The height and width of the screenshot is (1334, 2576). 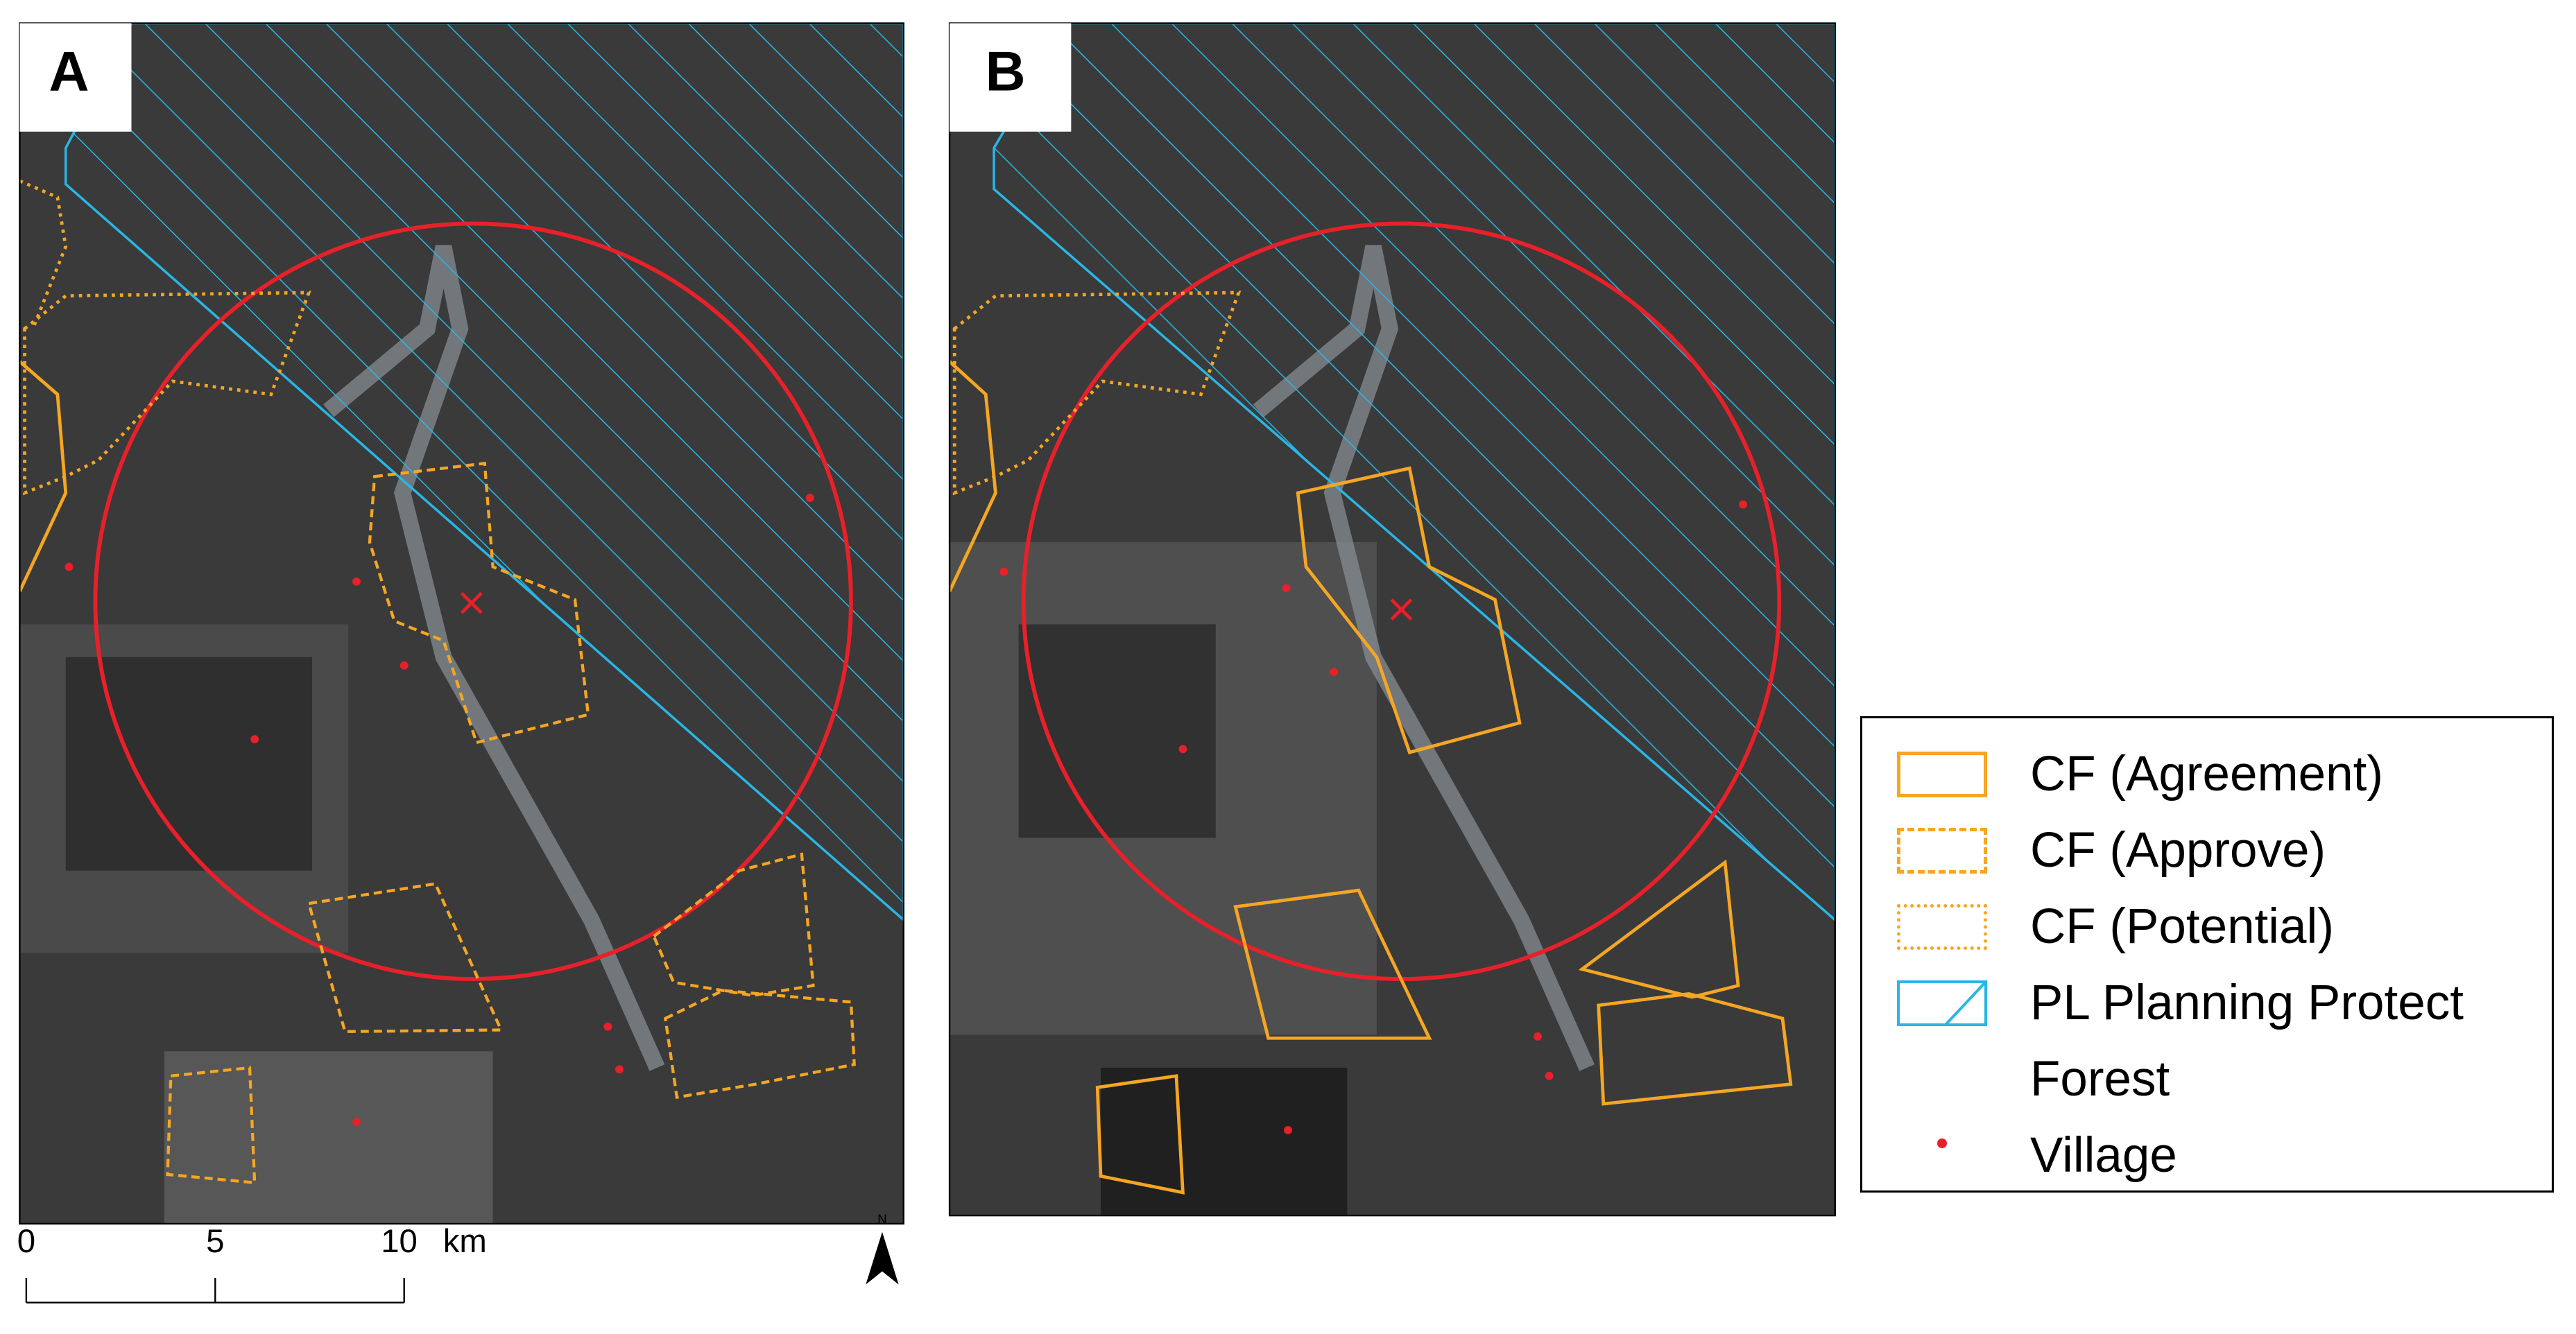 What do you see at coordinates (2103, 1155) in the screenshot?
I see `legend-label: Village` at bounding box center [2103, 1155].